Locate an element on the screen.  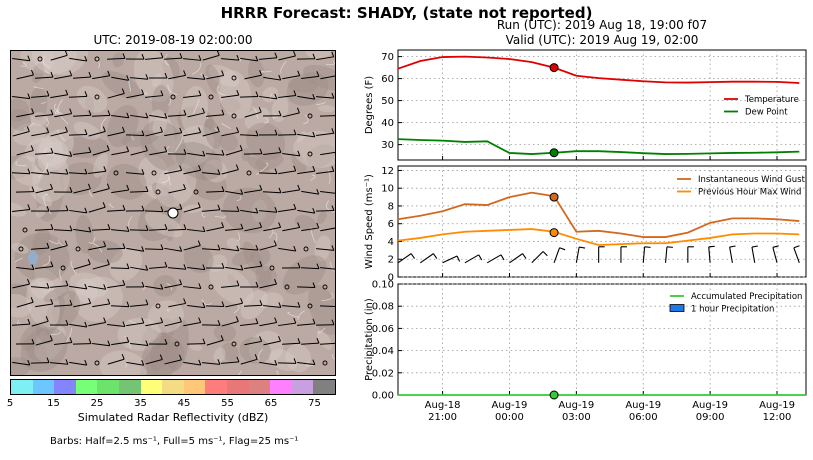
series-line-dew-point is located at coordinates (598, 146).